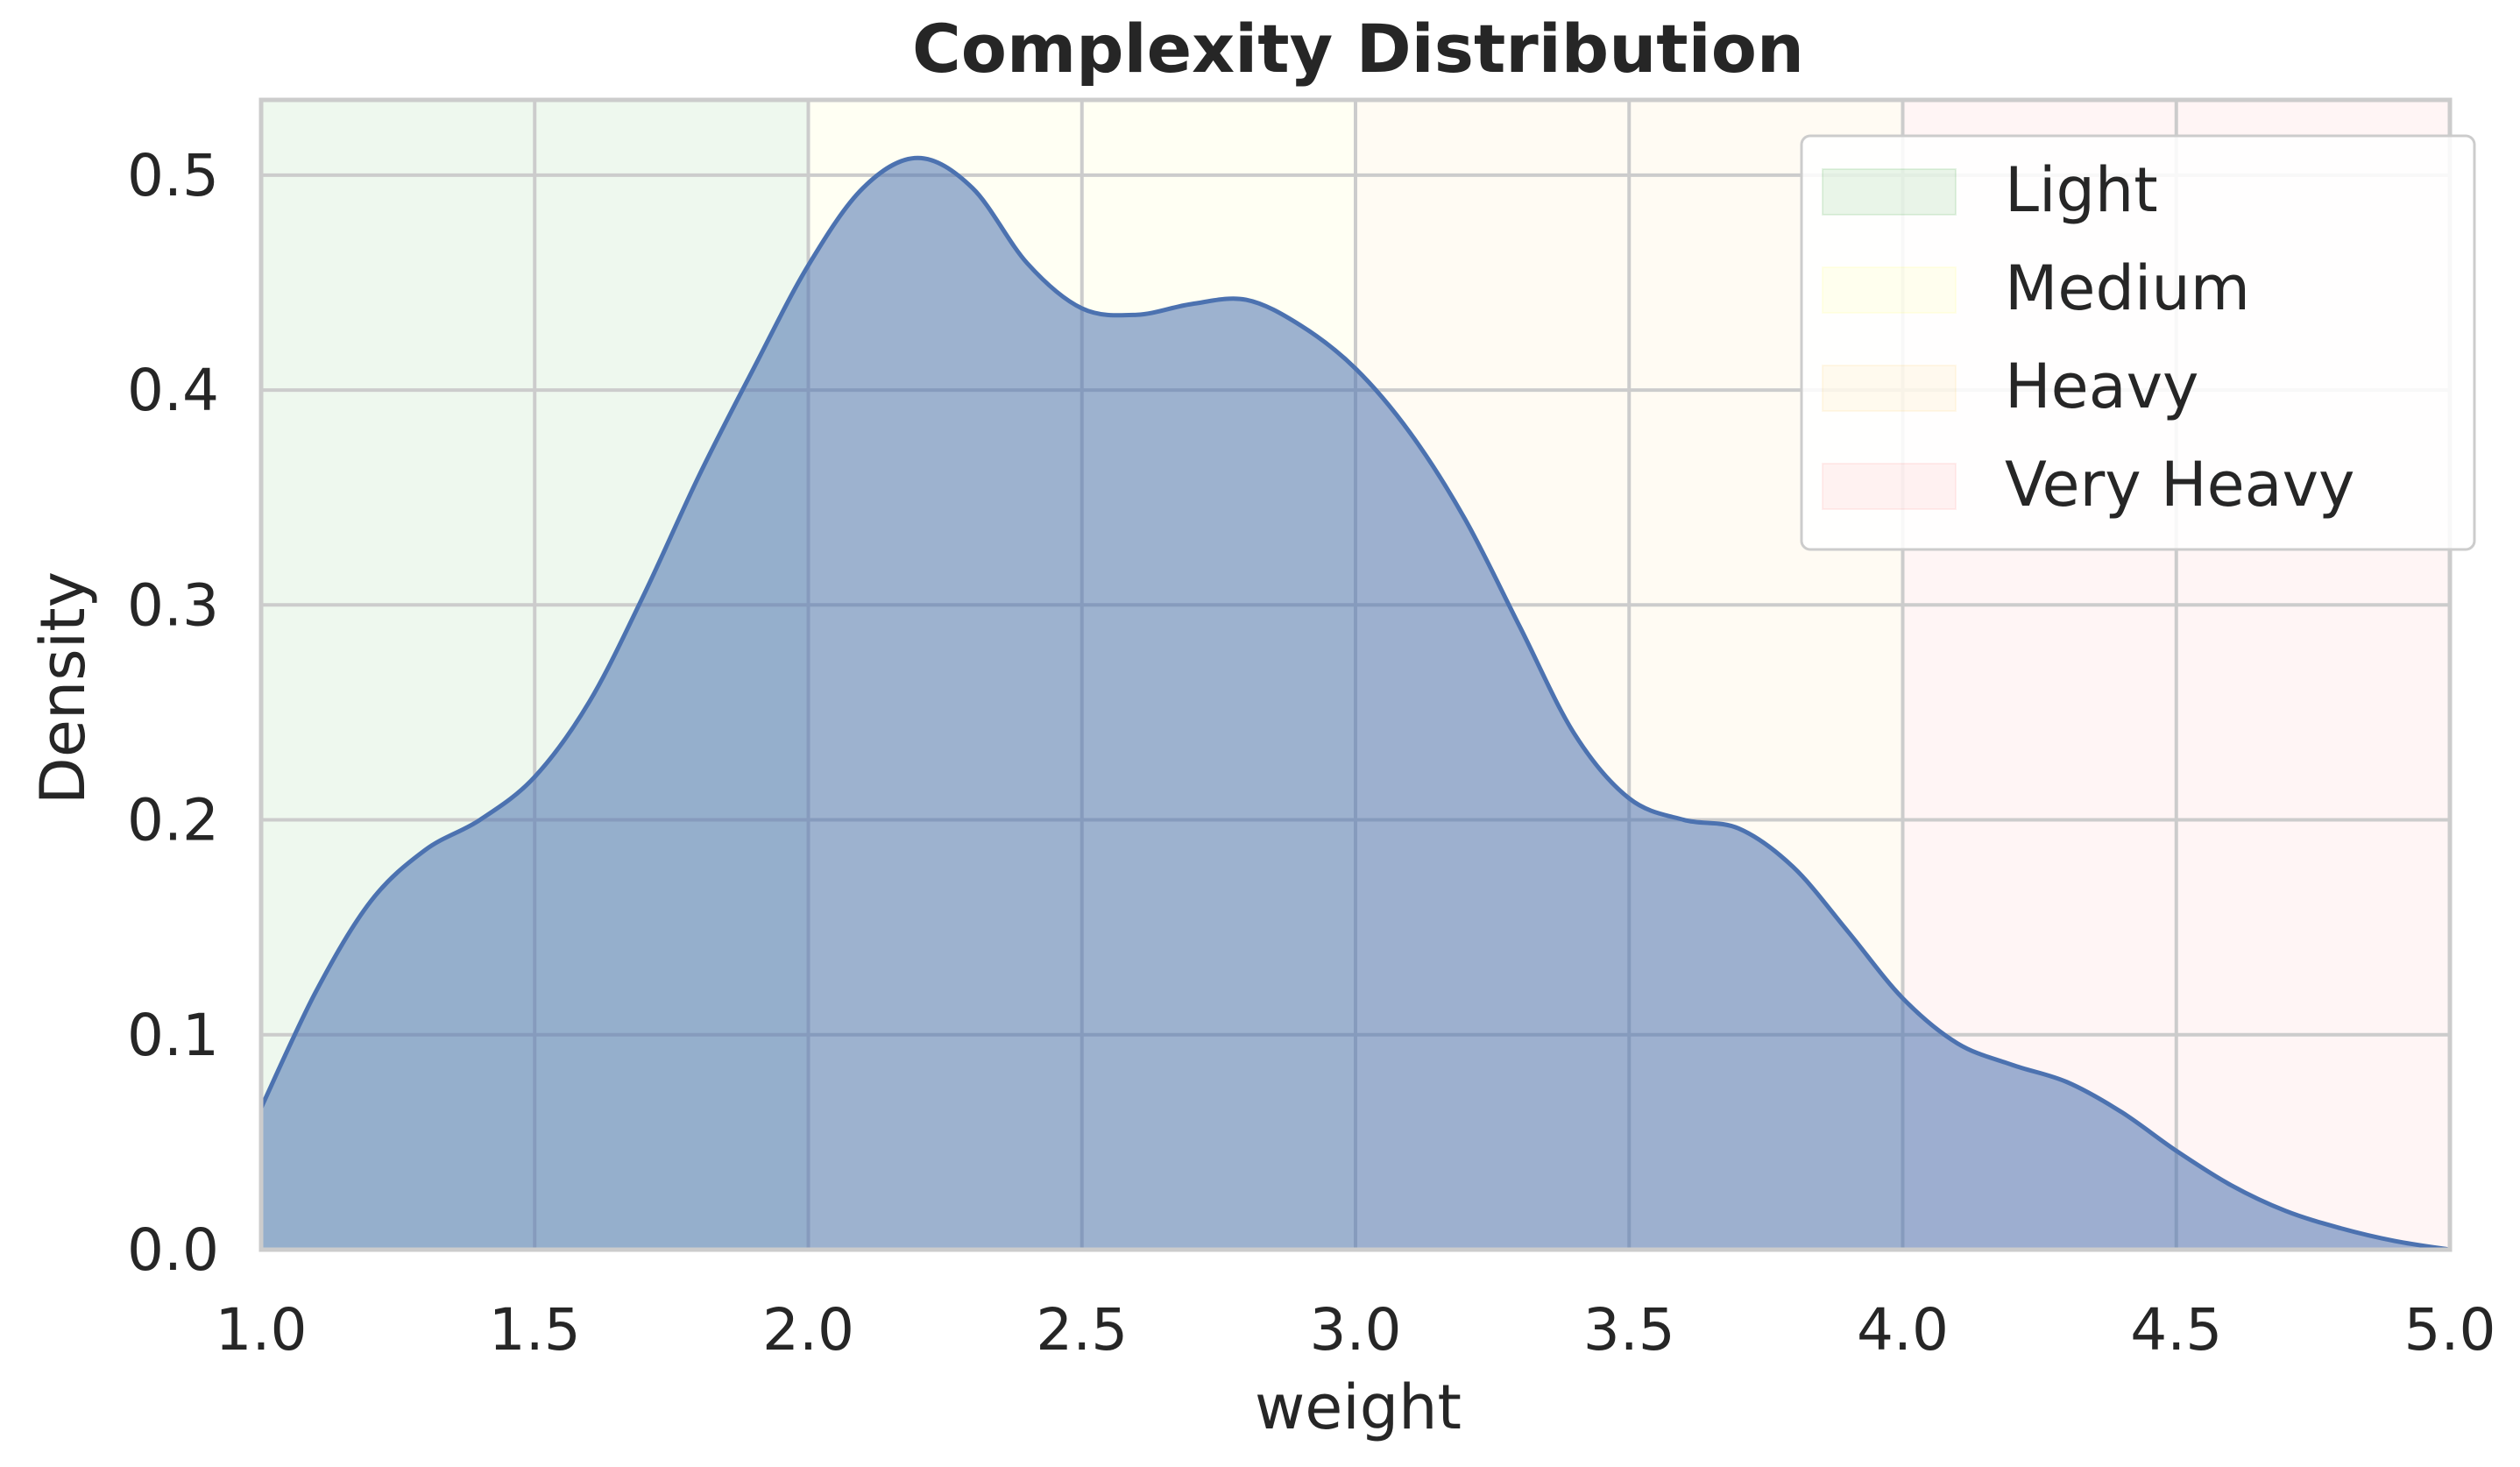  I want to click on x-tick-label: 4.0, so click(1903, 1330).